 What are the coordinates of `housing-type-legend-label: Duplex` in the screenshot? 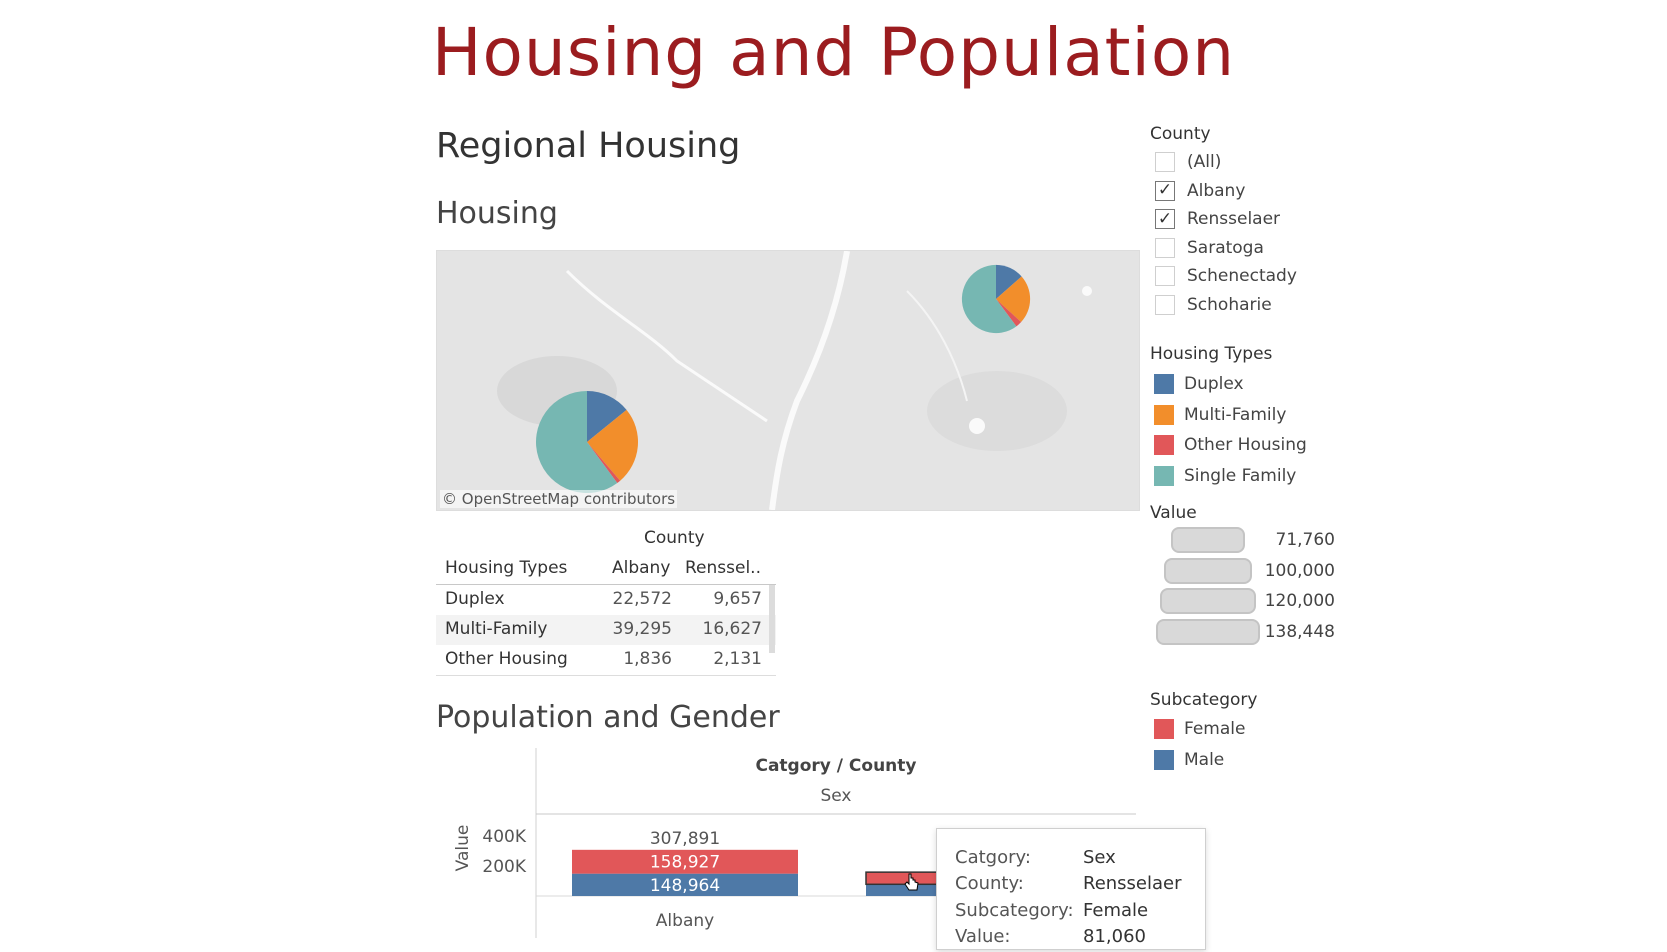 It's located at (1214, 384).